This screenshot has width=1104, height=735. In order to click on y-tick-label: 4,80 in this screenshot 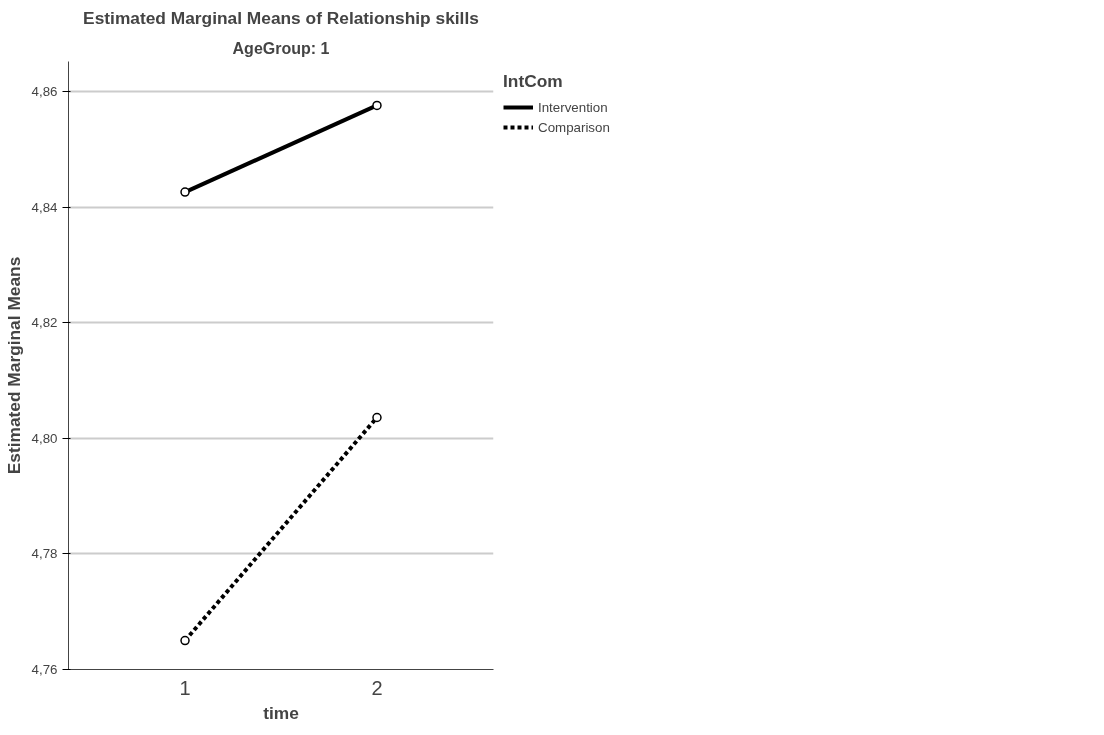, I will do `click(44, 438)`.